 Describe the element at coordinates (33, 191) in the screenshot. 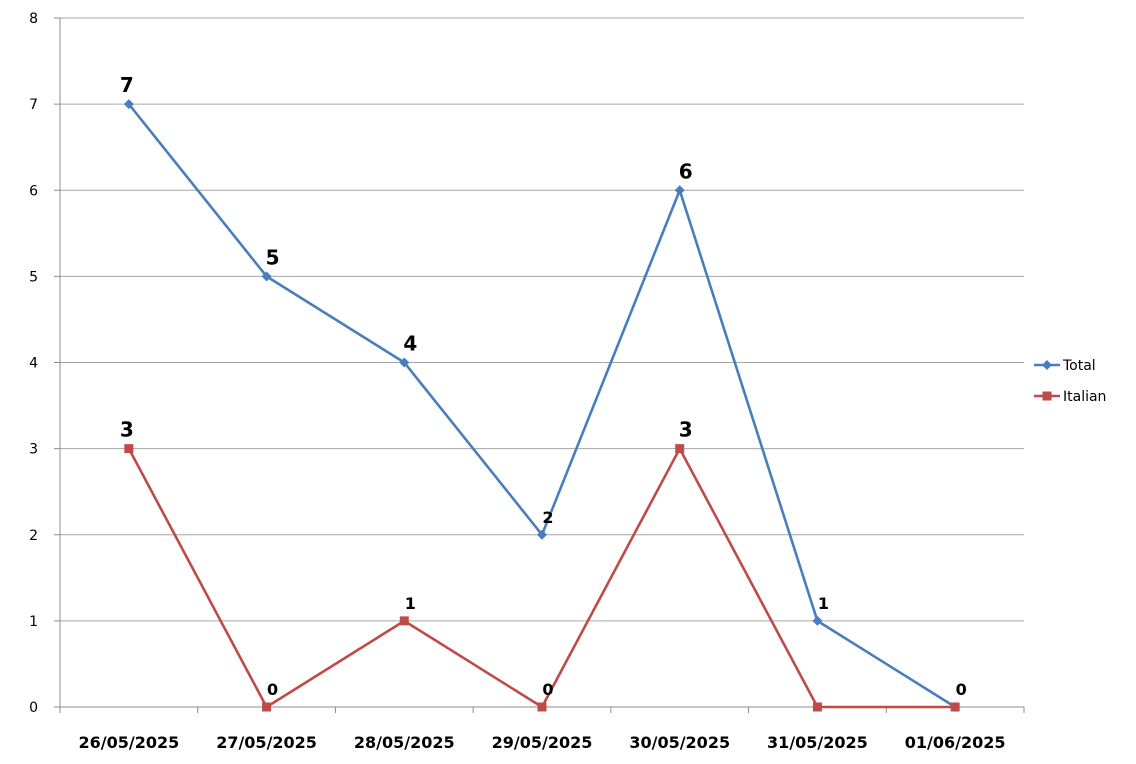

I see `y-tick-label: 6` at that location.